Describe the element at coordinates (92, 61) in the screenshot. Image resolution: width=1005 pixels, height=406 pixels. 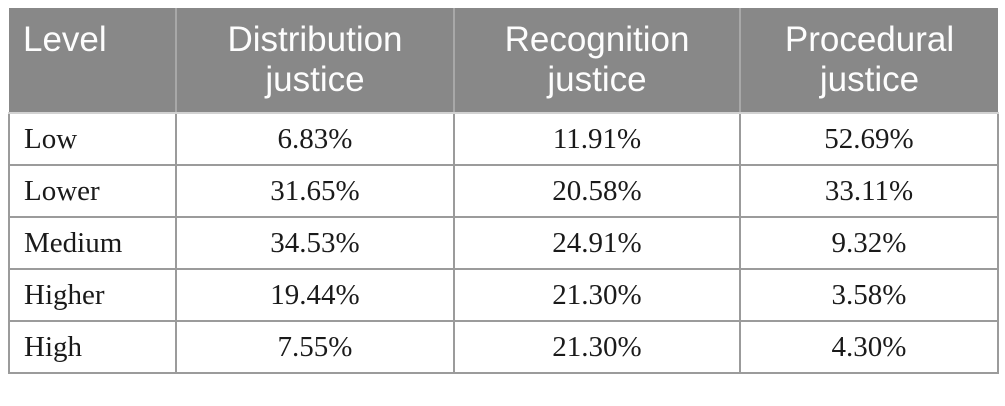
I see `column-header-level: Level` at that location.